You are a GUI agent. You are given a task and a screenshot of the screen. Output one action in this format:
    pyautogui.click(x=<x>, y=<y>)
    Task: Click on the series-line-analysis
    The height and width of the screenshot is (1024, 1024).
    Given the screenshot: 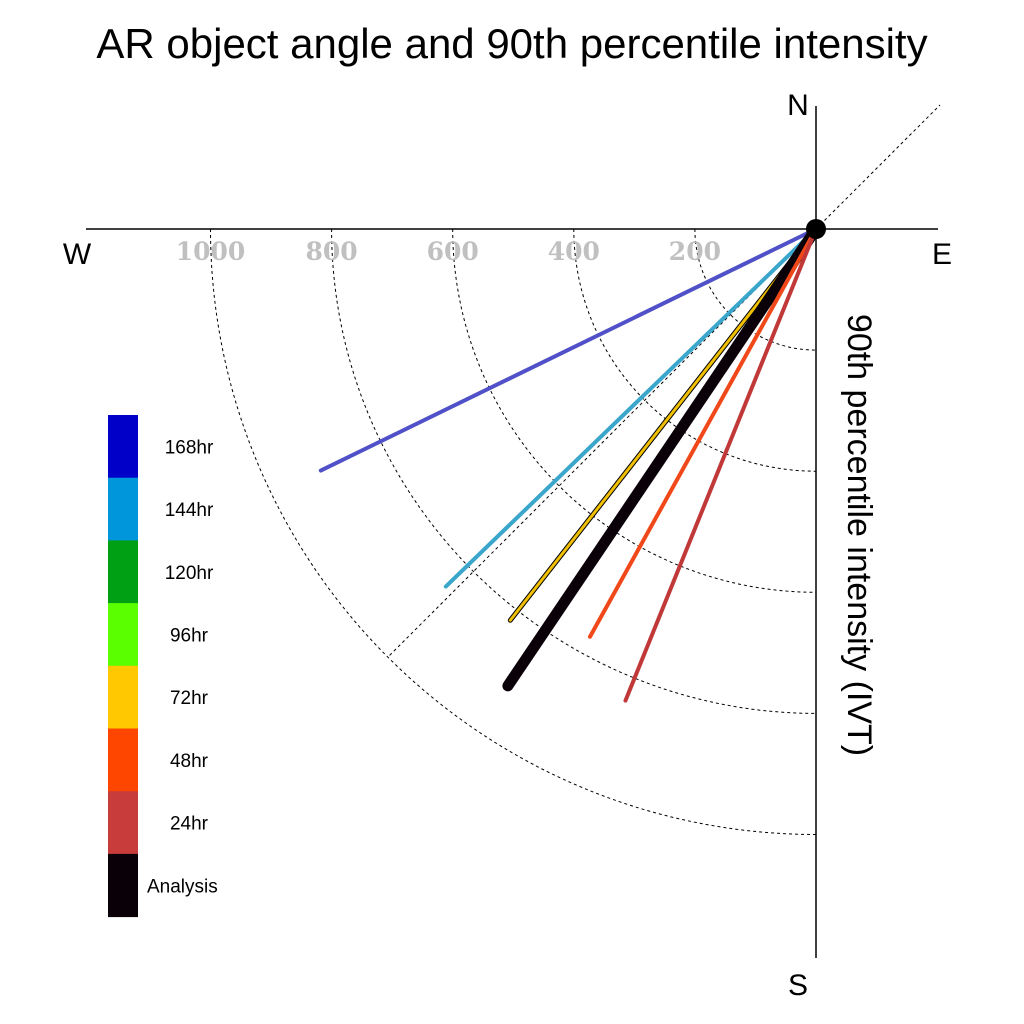 What is the action you would take?
    pyautogui.click(x=662, y=457)
    